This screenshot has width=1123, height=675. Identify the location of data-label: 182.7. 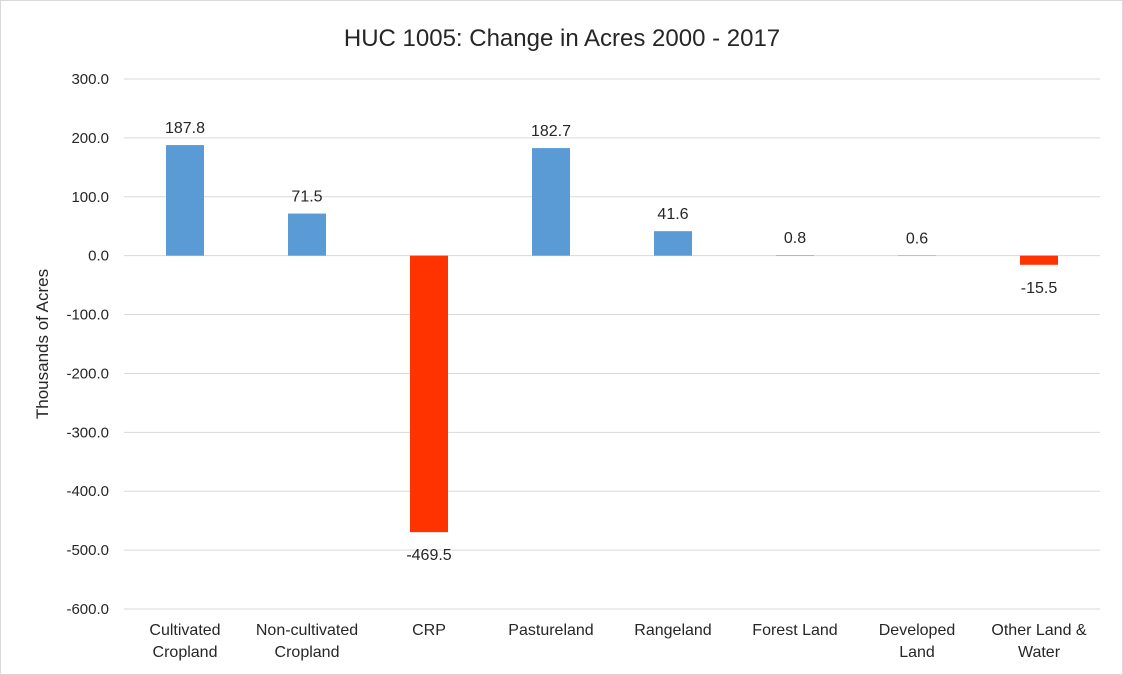
(551, 131).